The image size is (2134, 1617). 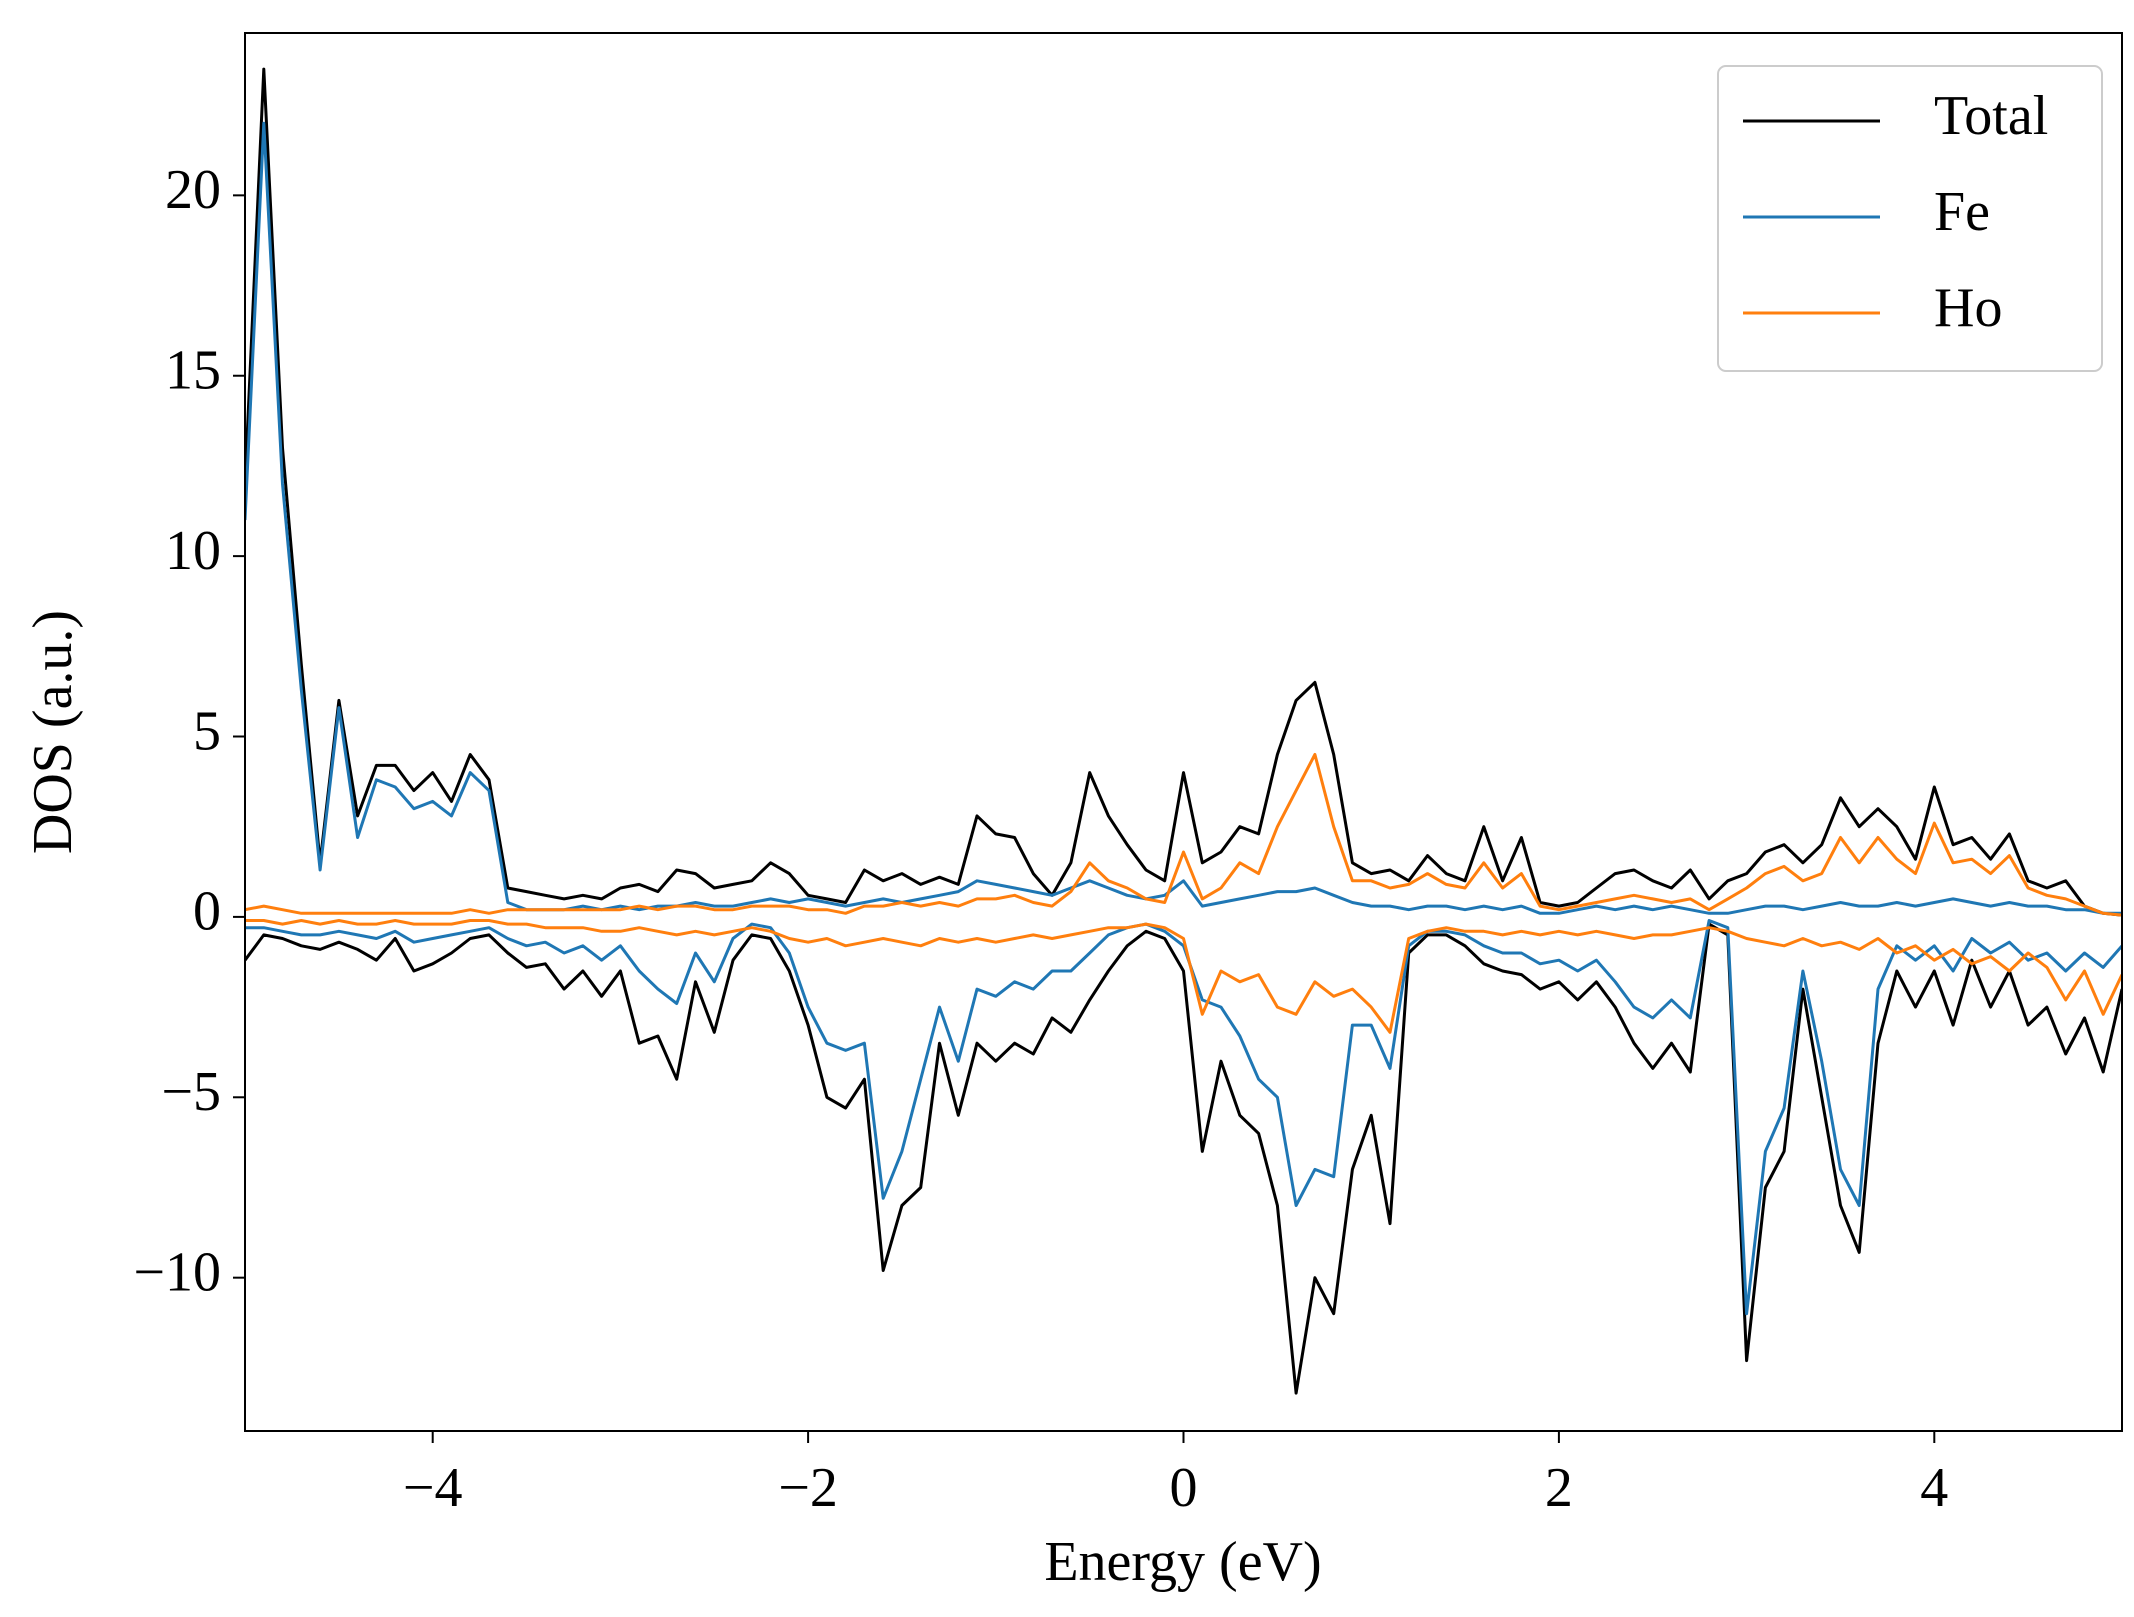 What do you see at coordinates (53, 732) in the screenshot?
I see `y-axis-label: DOS (a.u.)` at bounding box center [53, 732].